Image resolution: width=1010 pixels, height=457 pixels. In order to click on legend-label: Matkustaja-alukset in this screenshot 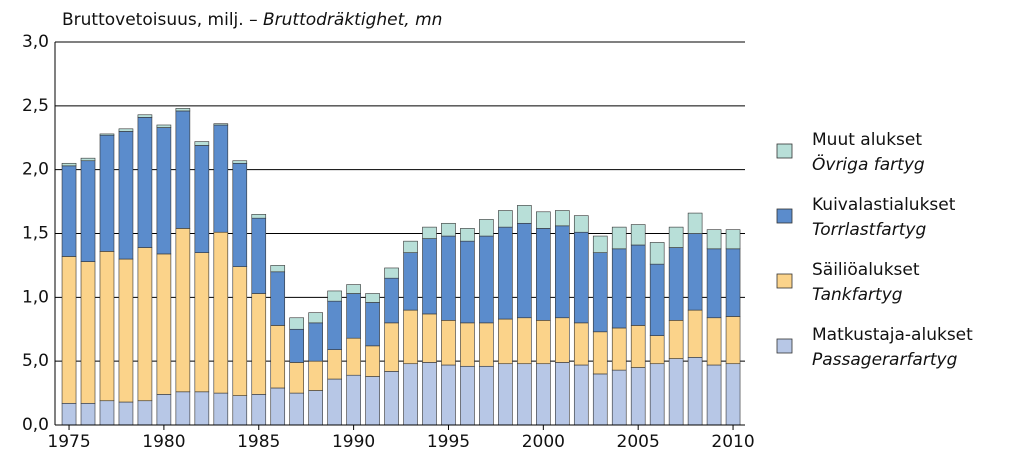, I will do `click(892, 335)`.